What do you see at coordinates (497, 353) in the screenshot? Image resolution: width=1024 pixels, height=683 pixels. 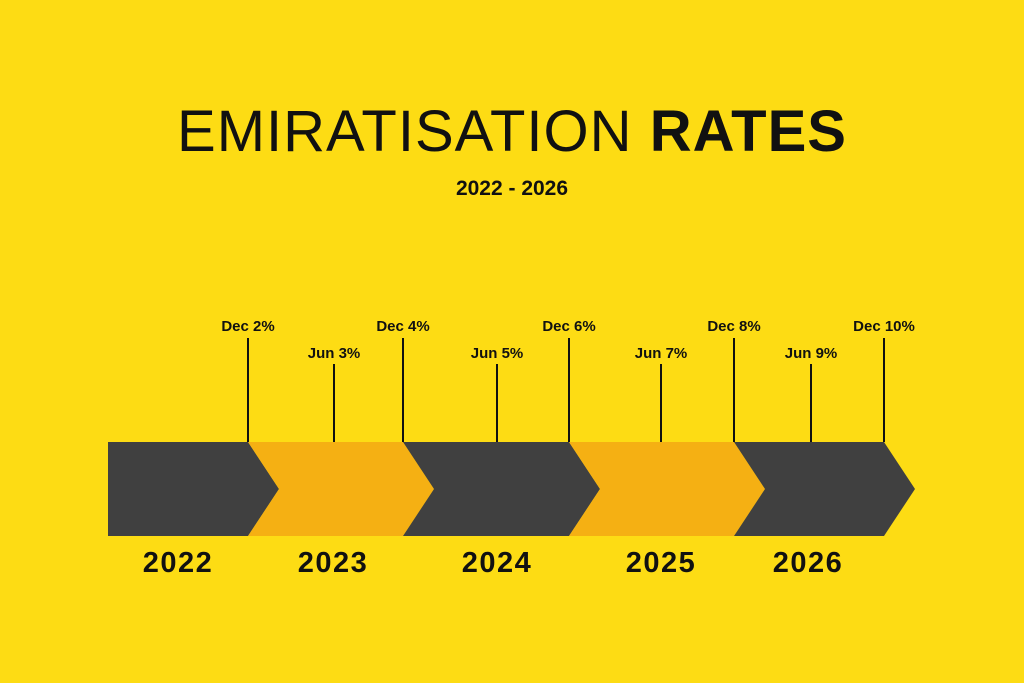 I see `marker-label-4: Jun 5%` at bounding box center [497, 353].